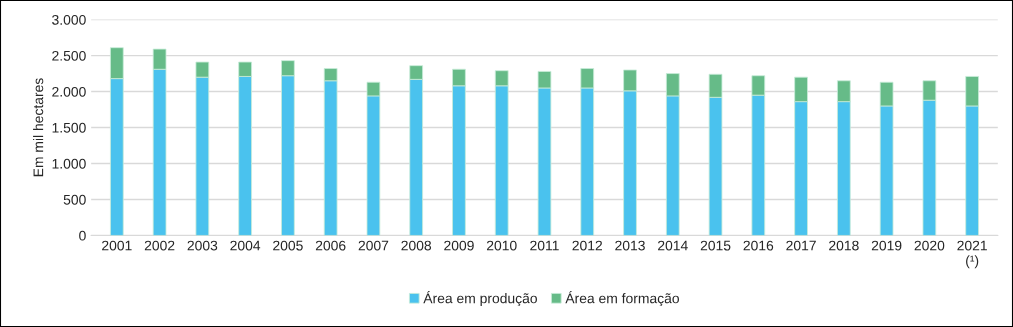 This screenshot has width=1013, height=327. I want to click on y-tick-label: 1.000, so click(69, 163).